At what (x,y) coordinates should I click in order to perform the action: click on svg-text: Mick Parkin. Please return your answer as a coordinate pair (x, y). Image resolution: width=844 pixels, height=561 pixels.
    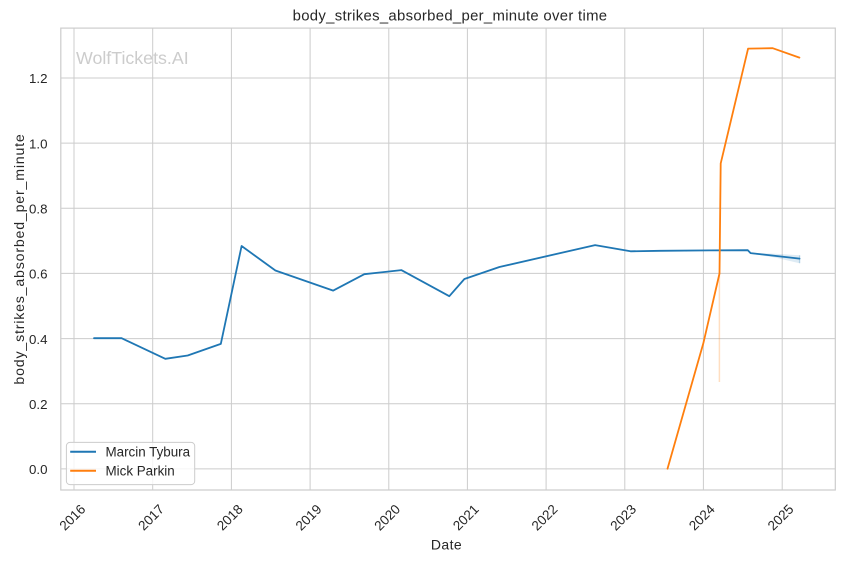
    Looking at the image, I should click on (140, 470).